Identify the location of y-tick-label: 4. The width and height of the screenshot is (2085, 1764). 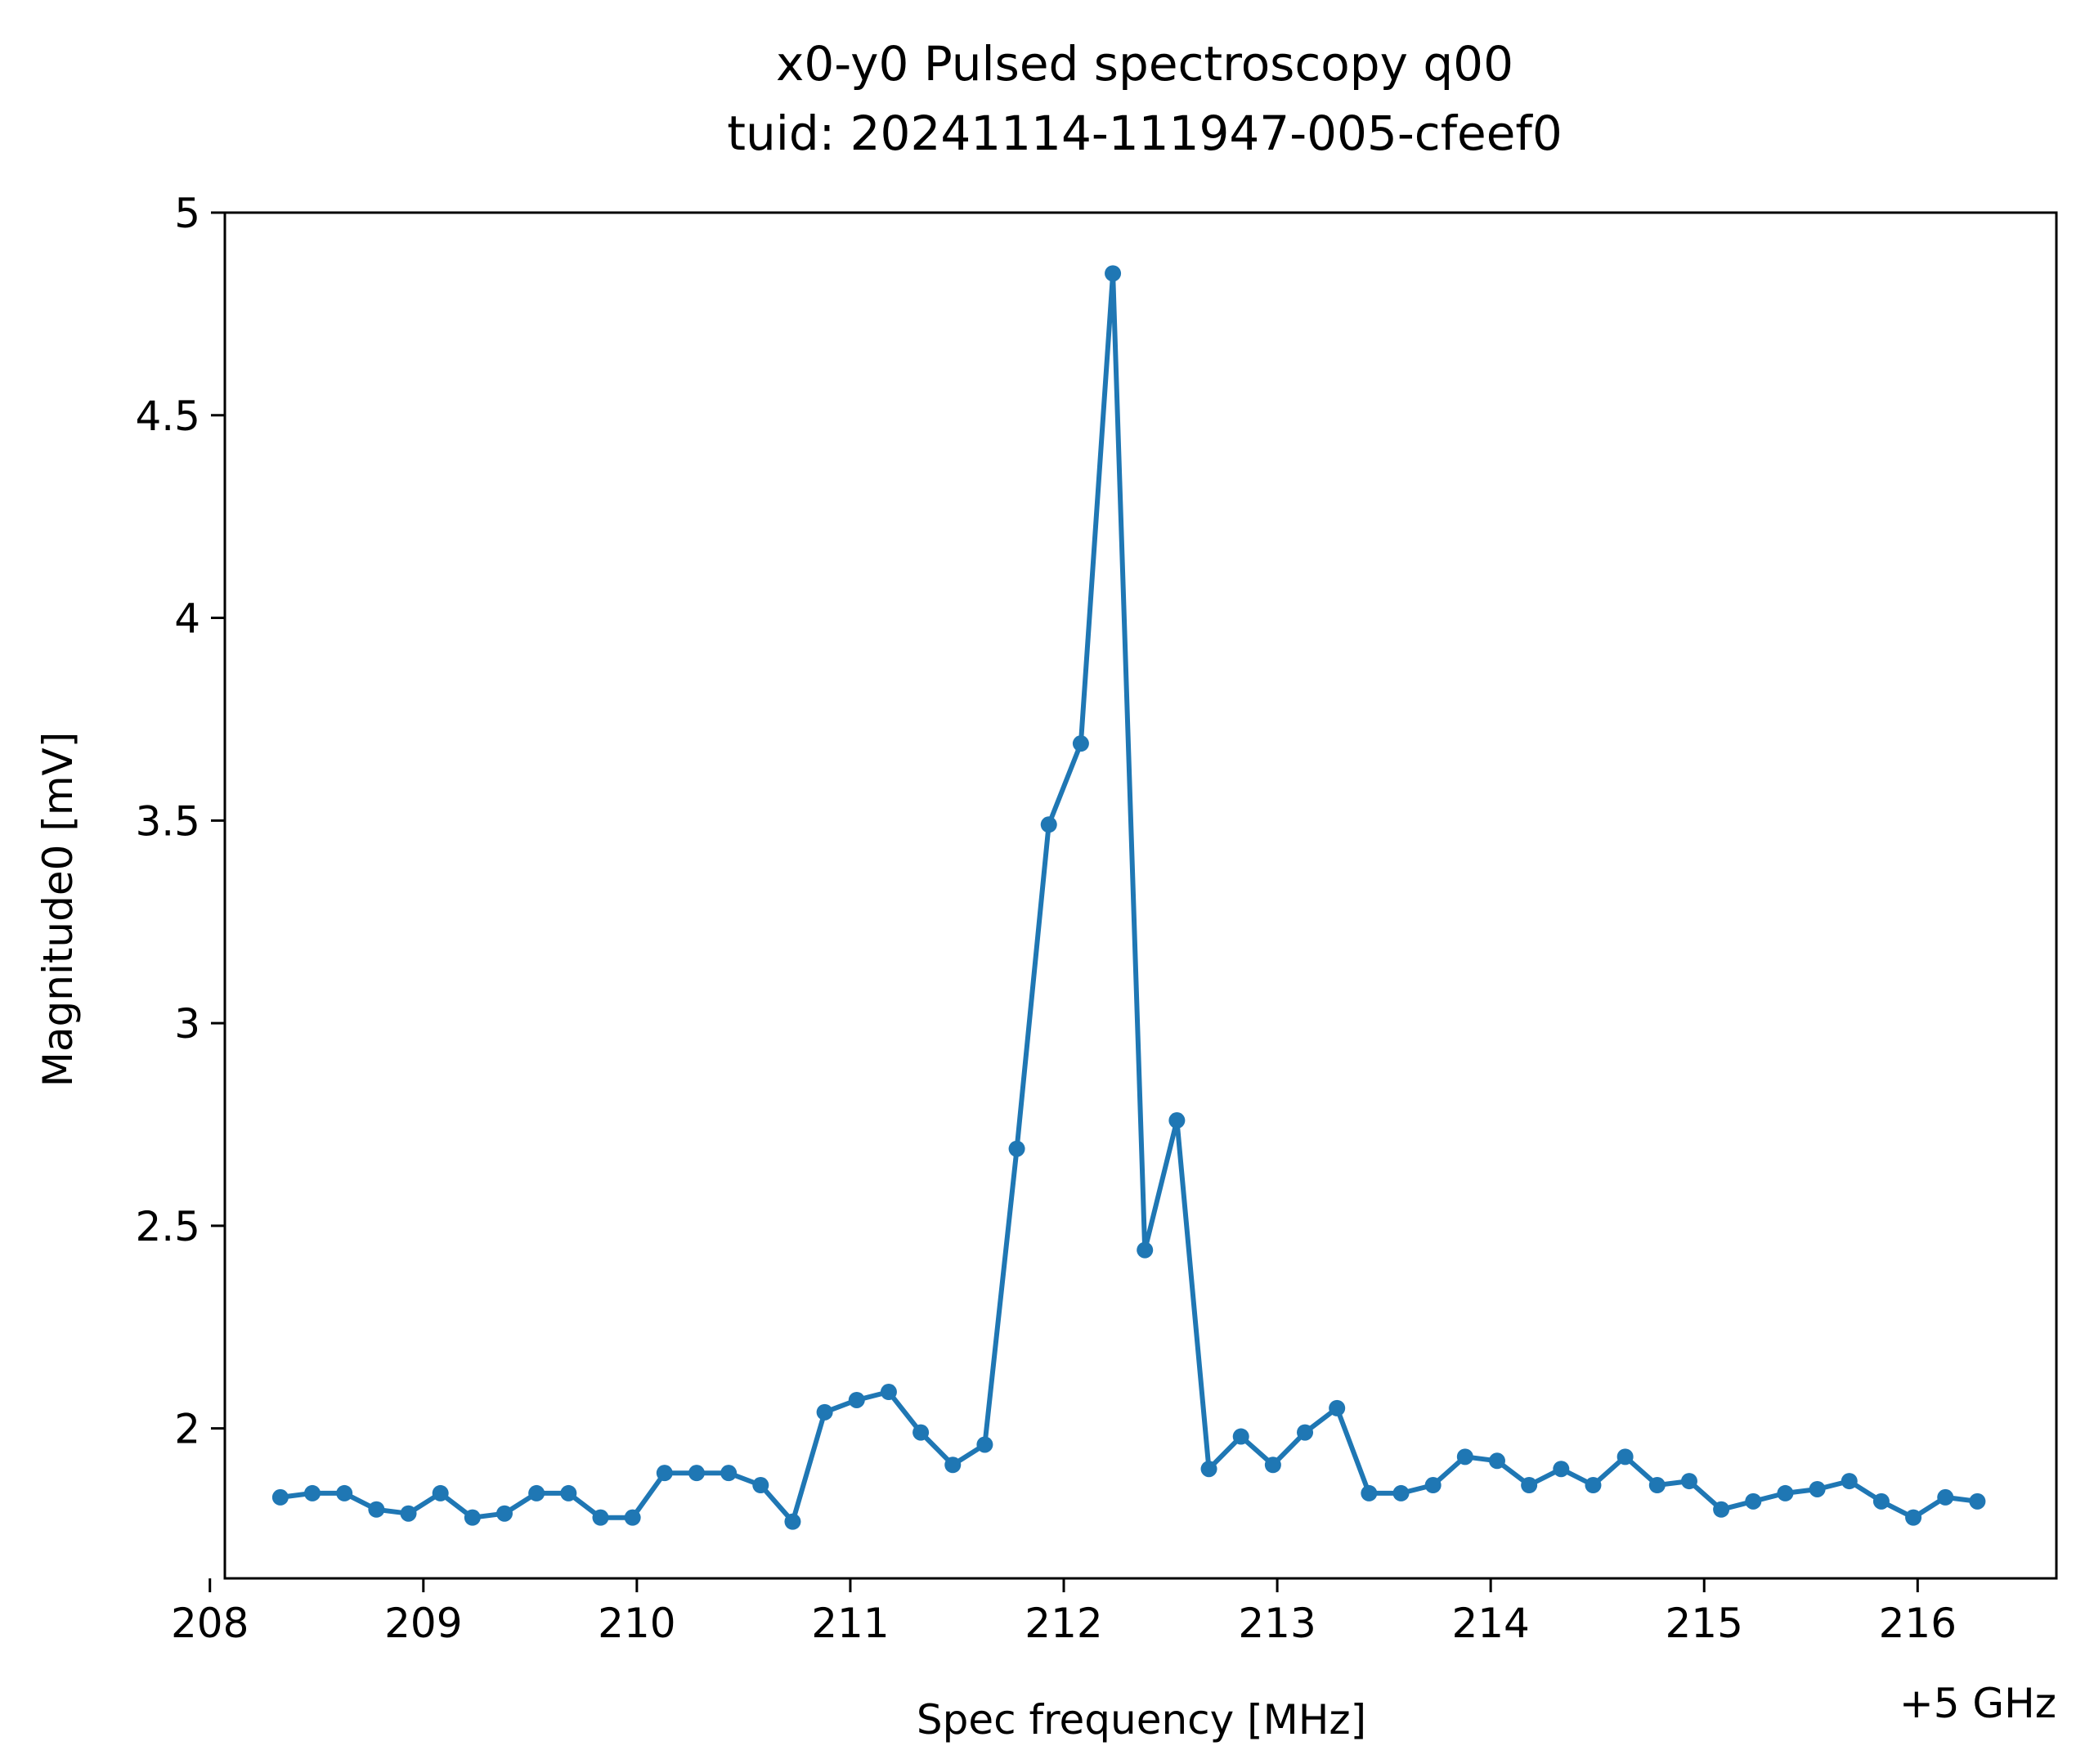
(187, 619).